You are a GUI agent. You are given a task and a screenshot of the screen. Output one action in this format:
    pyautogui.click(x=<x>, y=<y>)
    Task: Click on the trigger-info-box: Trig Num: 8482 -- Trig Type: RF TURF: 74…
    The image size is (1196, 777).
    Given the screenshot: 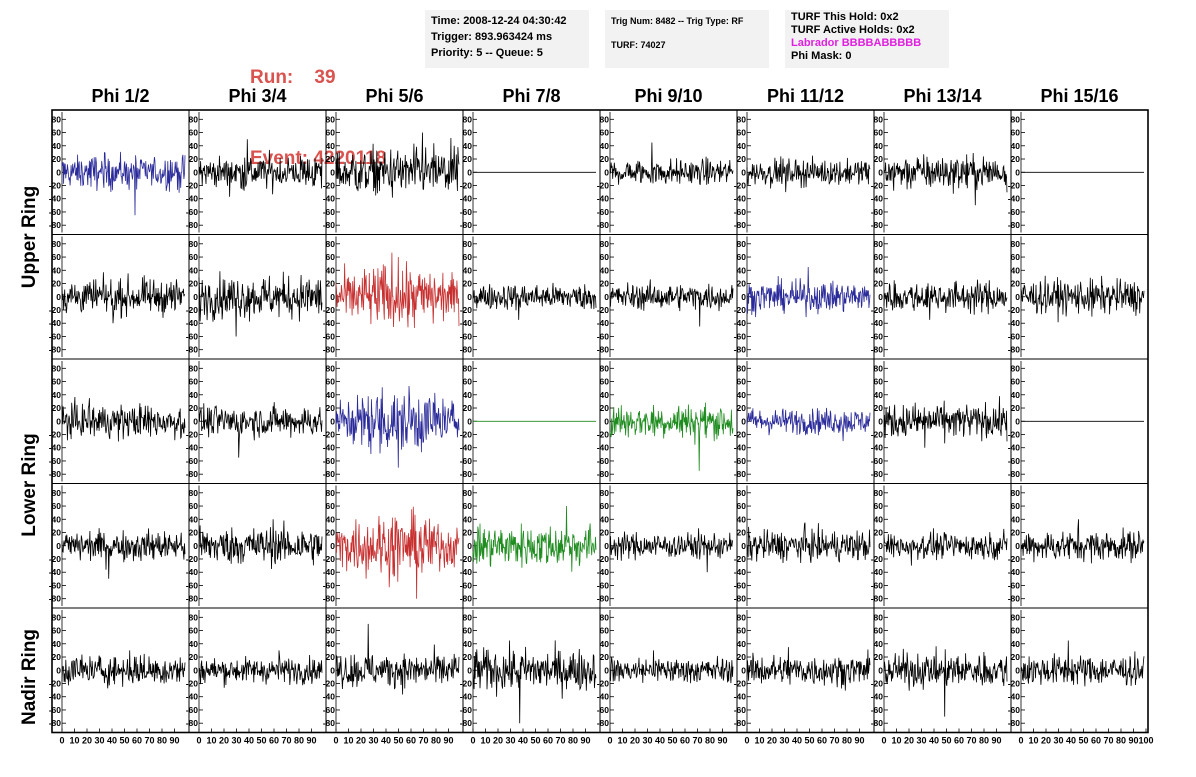 What is the action you would take?
    pyautogui.click(x=687, y=39)
    